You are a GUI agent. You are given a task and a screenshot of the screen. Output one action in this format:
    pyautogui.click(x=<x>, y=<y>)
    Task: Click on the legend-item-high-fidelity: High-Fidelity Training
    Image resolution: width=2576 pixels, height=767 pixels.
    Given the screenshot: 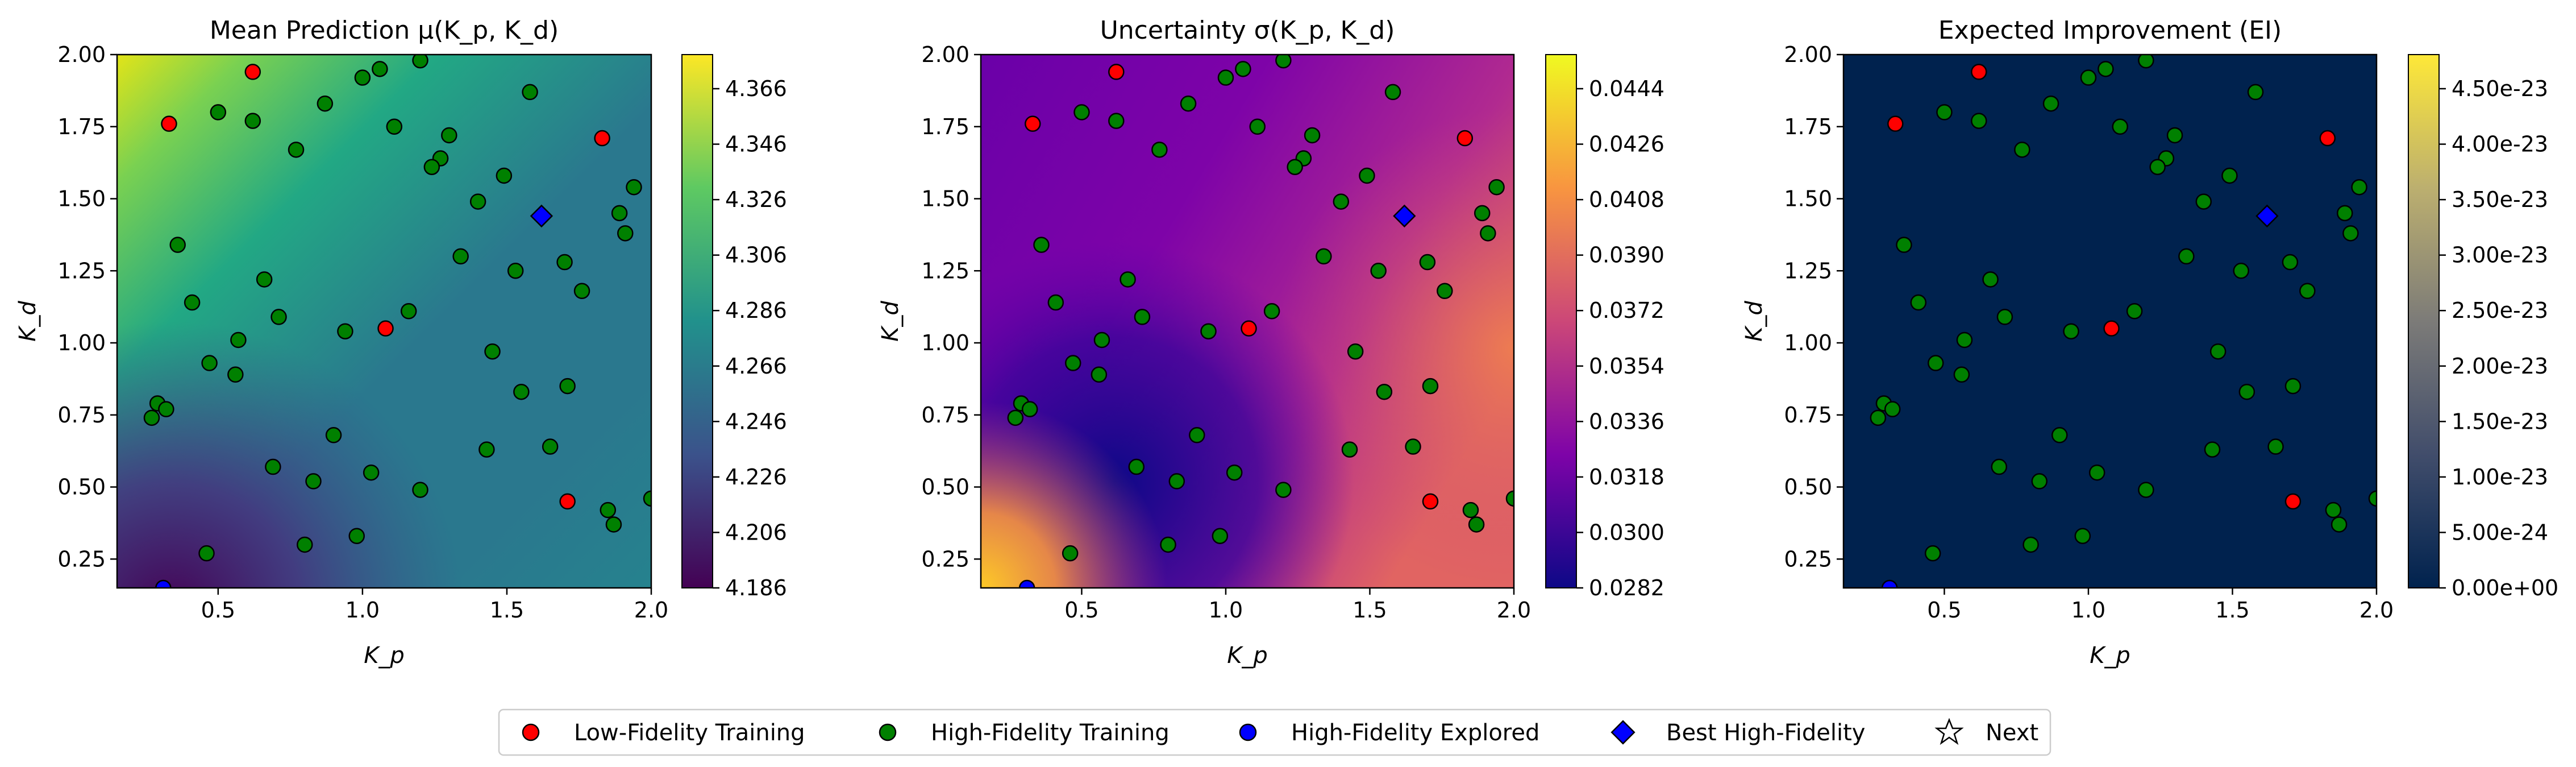 What is the action you would take?
    pyautogui.click(x=1024, y=733)
    